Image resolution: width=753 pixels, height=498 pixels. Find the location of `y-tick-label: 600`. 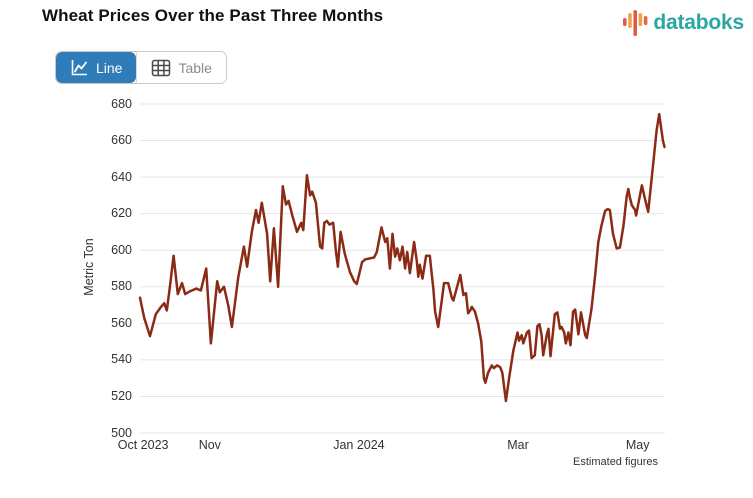

y-tick-label: 600 is located at coordinates (121, 249).